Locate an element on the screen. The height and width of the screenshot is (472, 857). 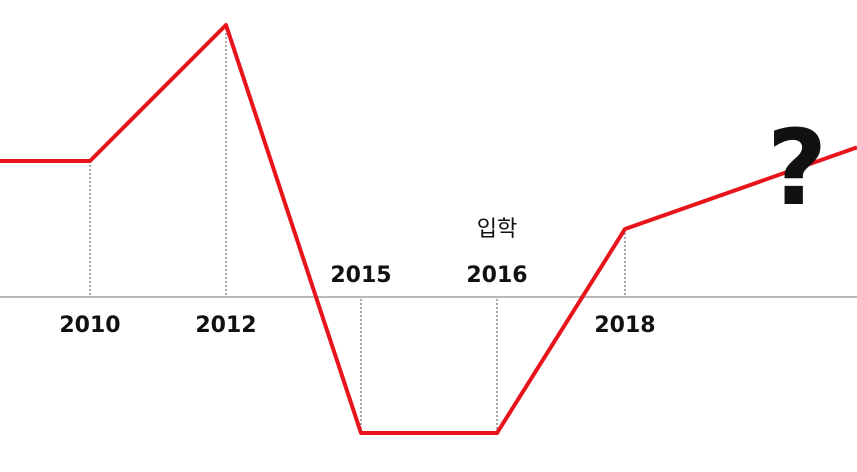
year-label-2018: 2018 is located at coordinates (624, 325).